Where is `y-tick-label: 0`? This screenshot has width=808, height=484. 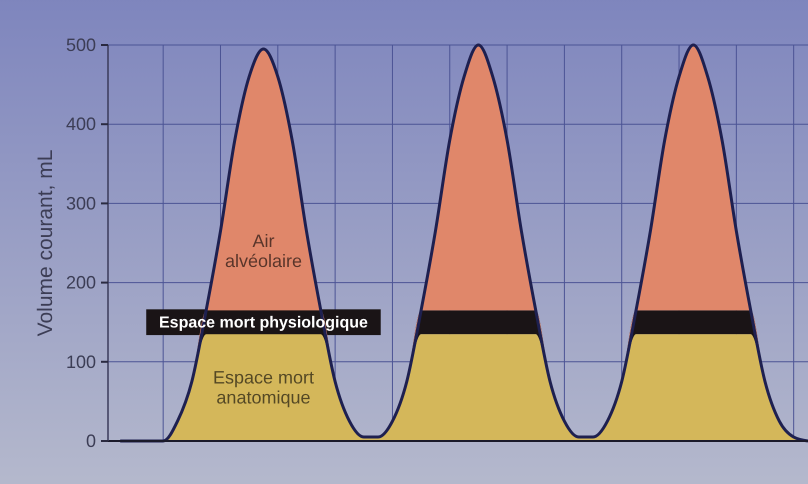 y-tick-label: 0 is located at coordinates (91, 441).